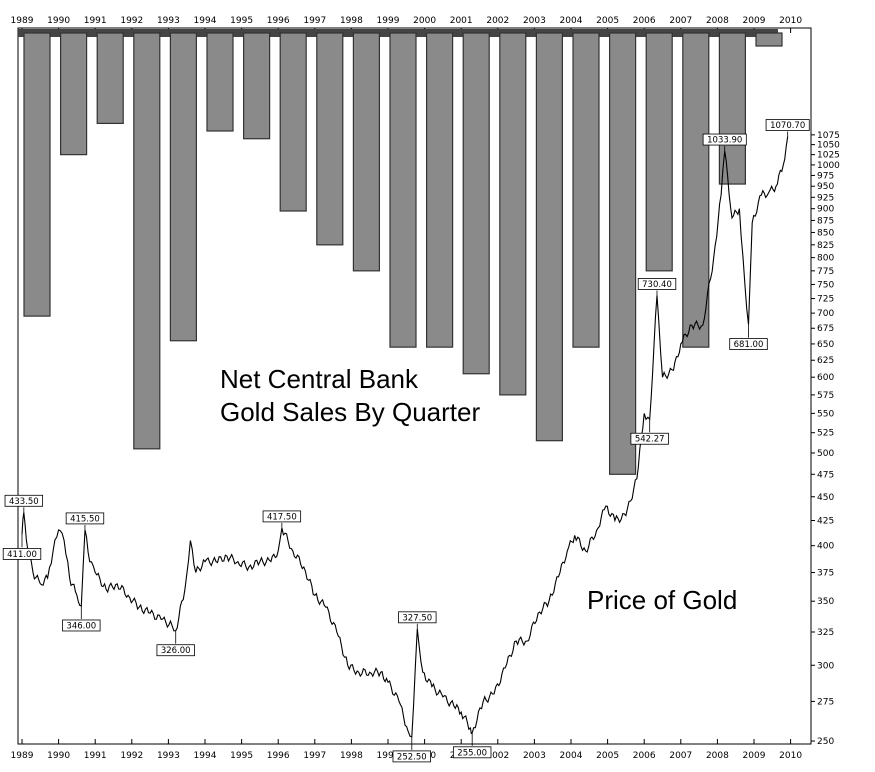 The height and width of the screenshot is (772, 875). What do you see at coordinates (828, 136) in the screenshot?
I see `y-tick-label: 1075` at bounding box center [828, 136].